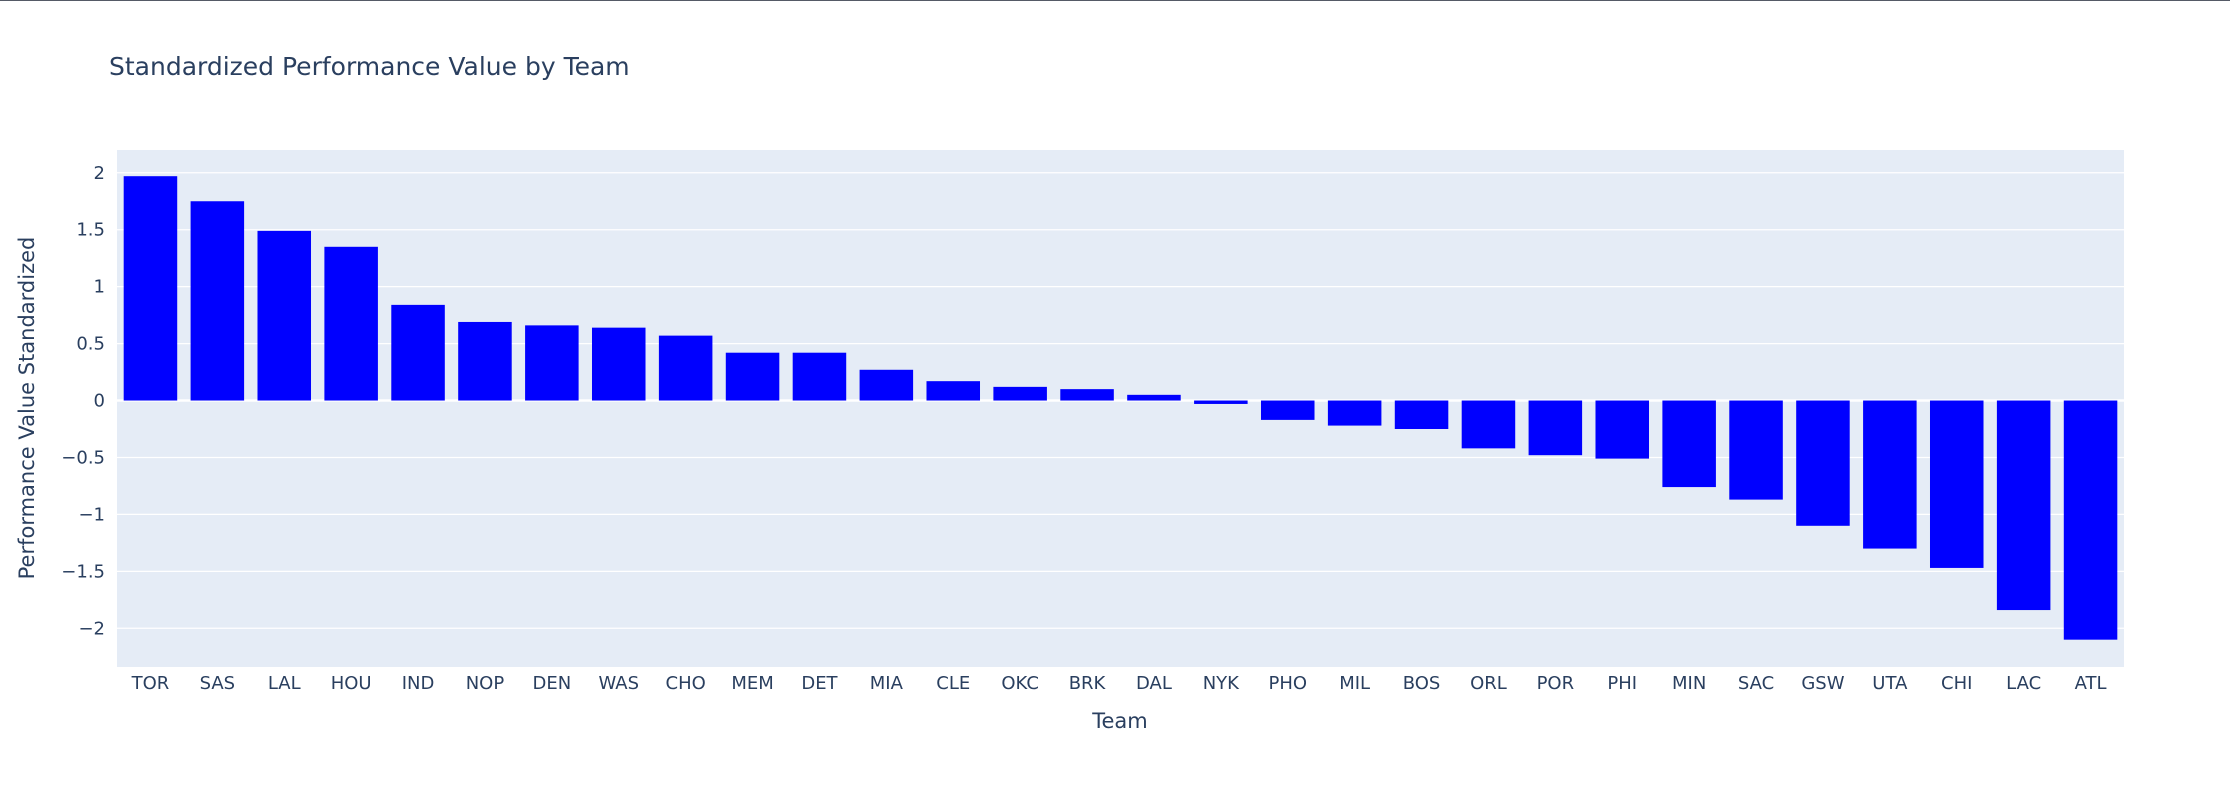 The height and width of the screenshot is (788, 2230). What do you see at coordinates (1020, 683) in the screenshot?
I see `x-tick-label: OKC` at bounding box center [1020, 683].